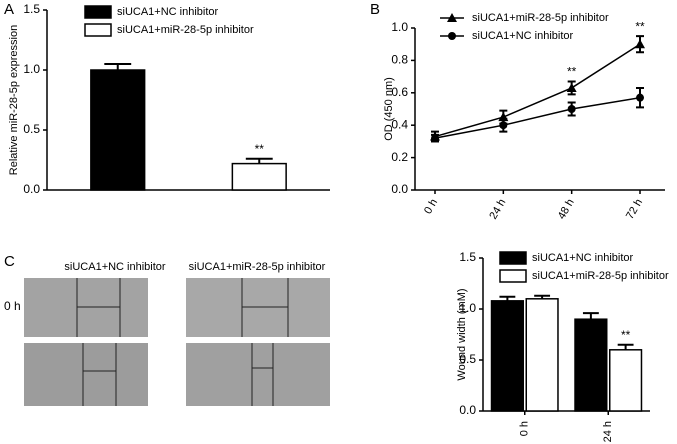 This screenshot has width=677, height=444. What do you see at coordinates (9, 9) in the screenshot?
I see `panel-label: A` at bounding box center [9, 9].